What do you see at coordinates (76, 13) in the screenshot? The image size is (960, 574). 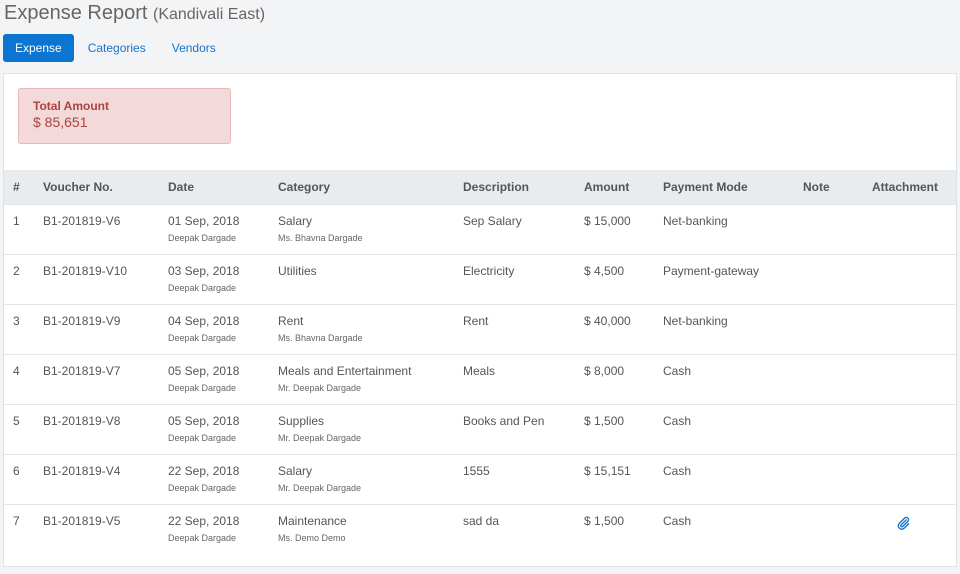 I see `page-title-text: Expense Report` at bounding box center [76, 13].